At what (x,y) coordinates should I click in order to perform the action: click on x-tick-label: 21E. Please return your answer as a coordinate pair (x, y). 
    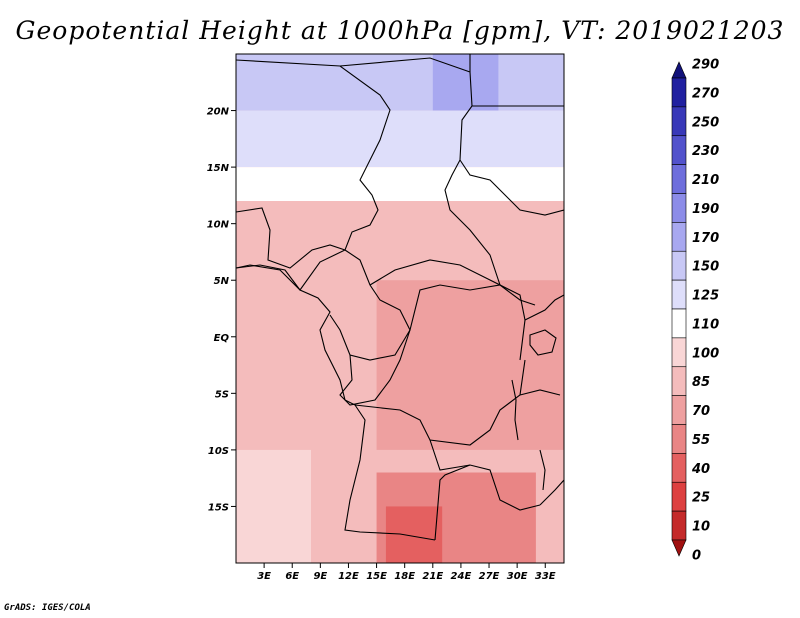
    Looking at the image, I should click on (432, 576).